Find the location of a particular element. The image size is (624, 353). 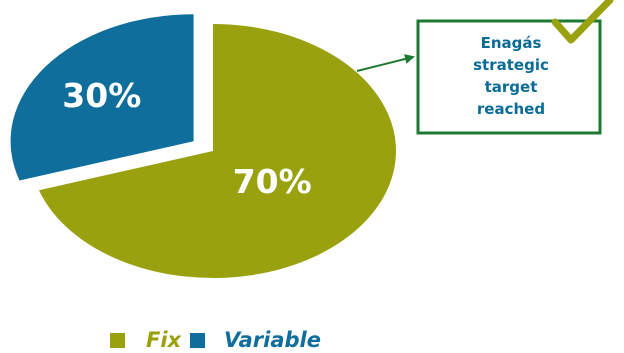

pie-slice-variable is located at coordinates (102, 97).